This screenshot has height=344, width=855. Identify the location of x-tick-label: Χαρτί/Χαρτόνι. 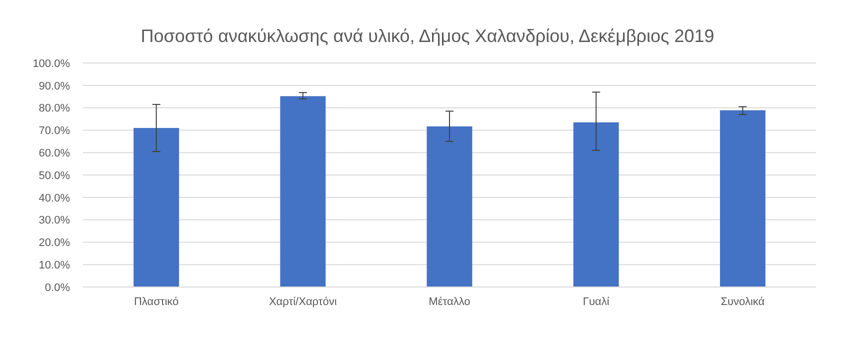
(303, 302).